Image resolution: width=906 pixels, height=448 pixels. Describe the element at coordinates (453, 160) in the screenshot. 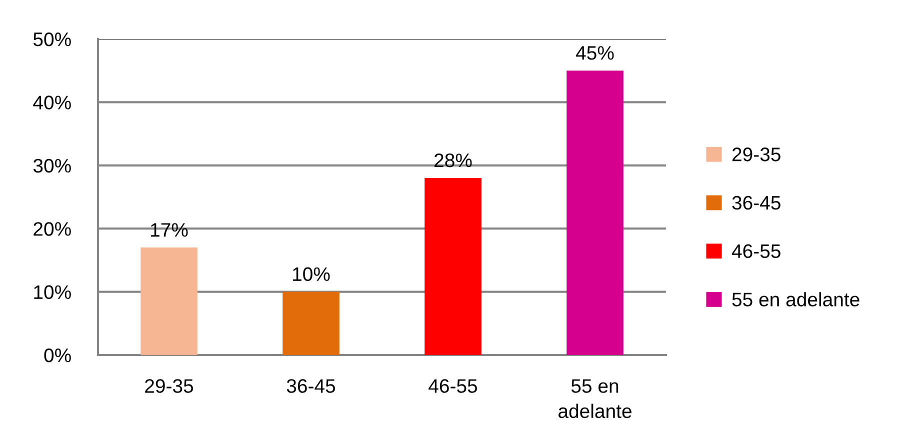

I see `data-label: 28%` at that location.